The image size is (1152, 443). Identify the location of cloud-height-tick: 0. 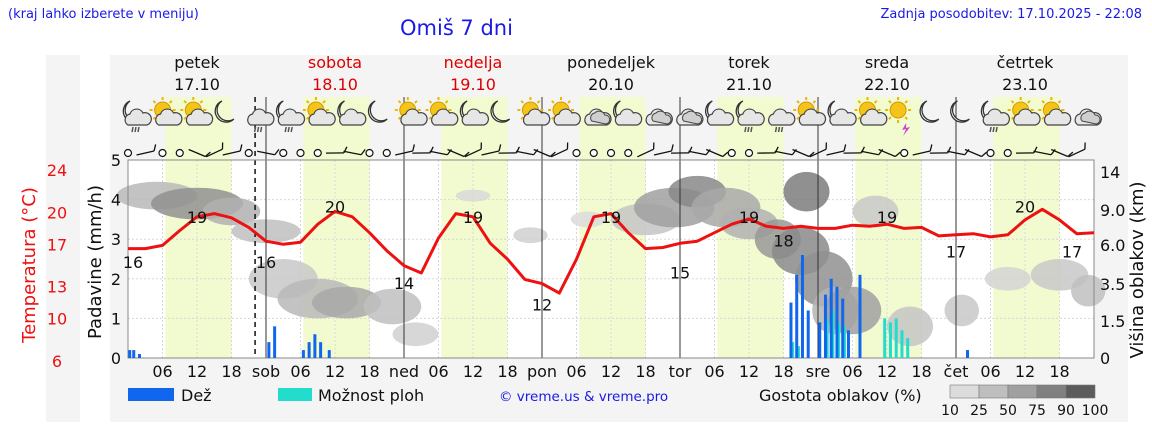
(1105, 358).